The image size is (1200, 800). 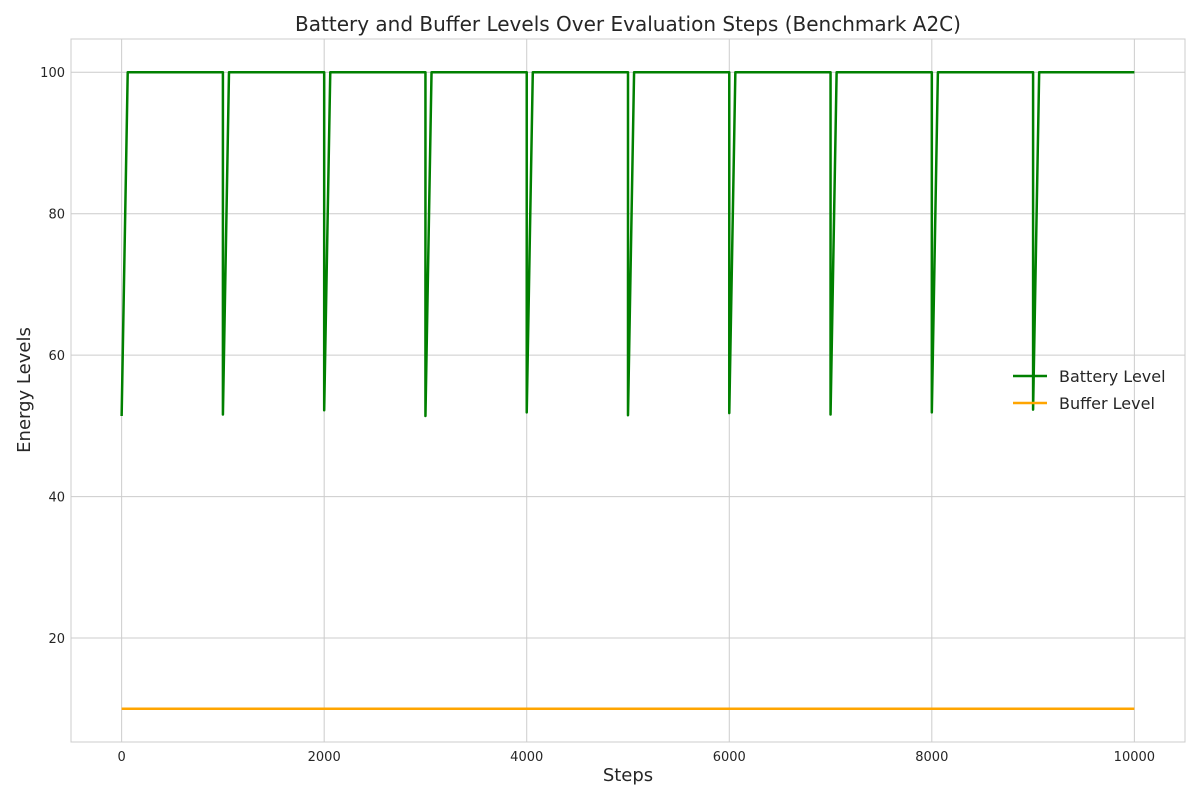 I want to click on legend-label-buffer: Buffer Level, so click(x=1107, y=403).